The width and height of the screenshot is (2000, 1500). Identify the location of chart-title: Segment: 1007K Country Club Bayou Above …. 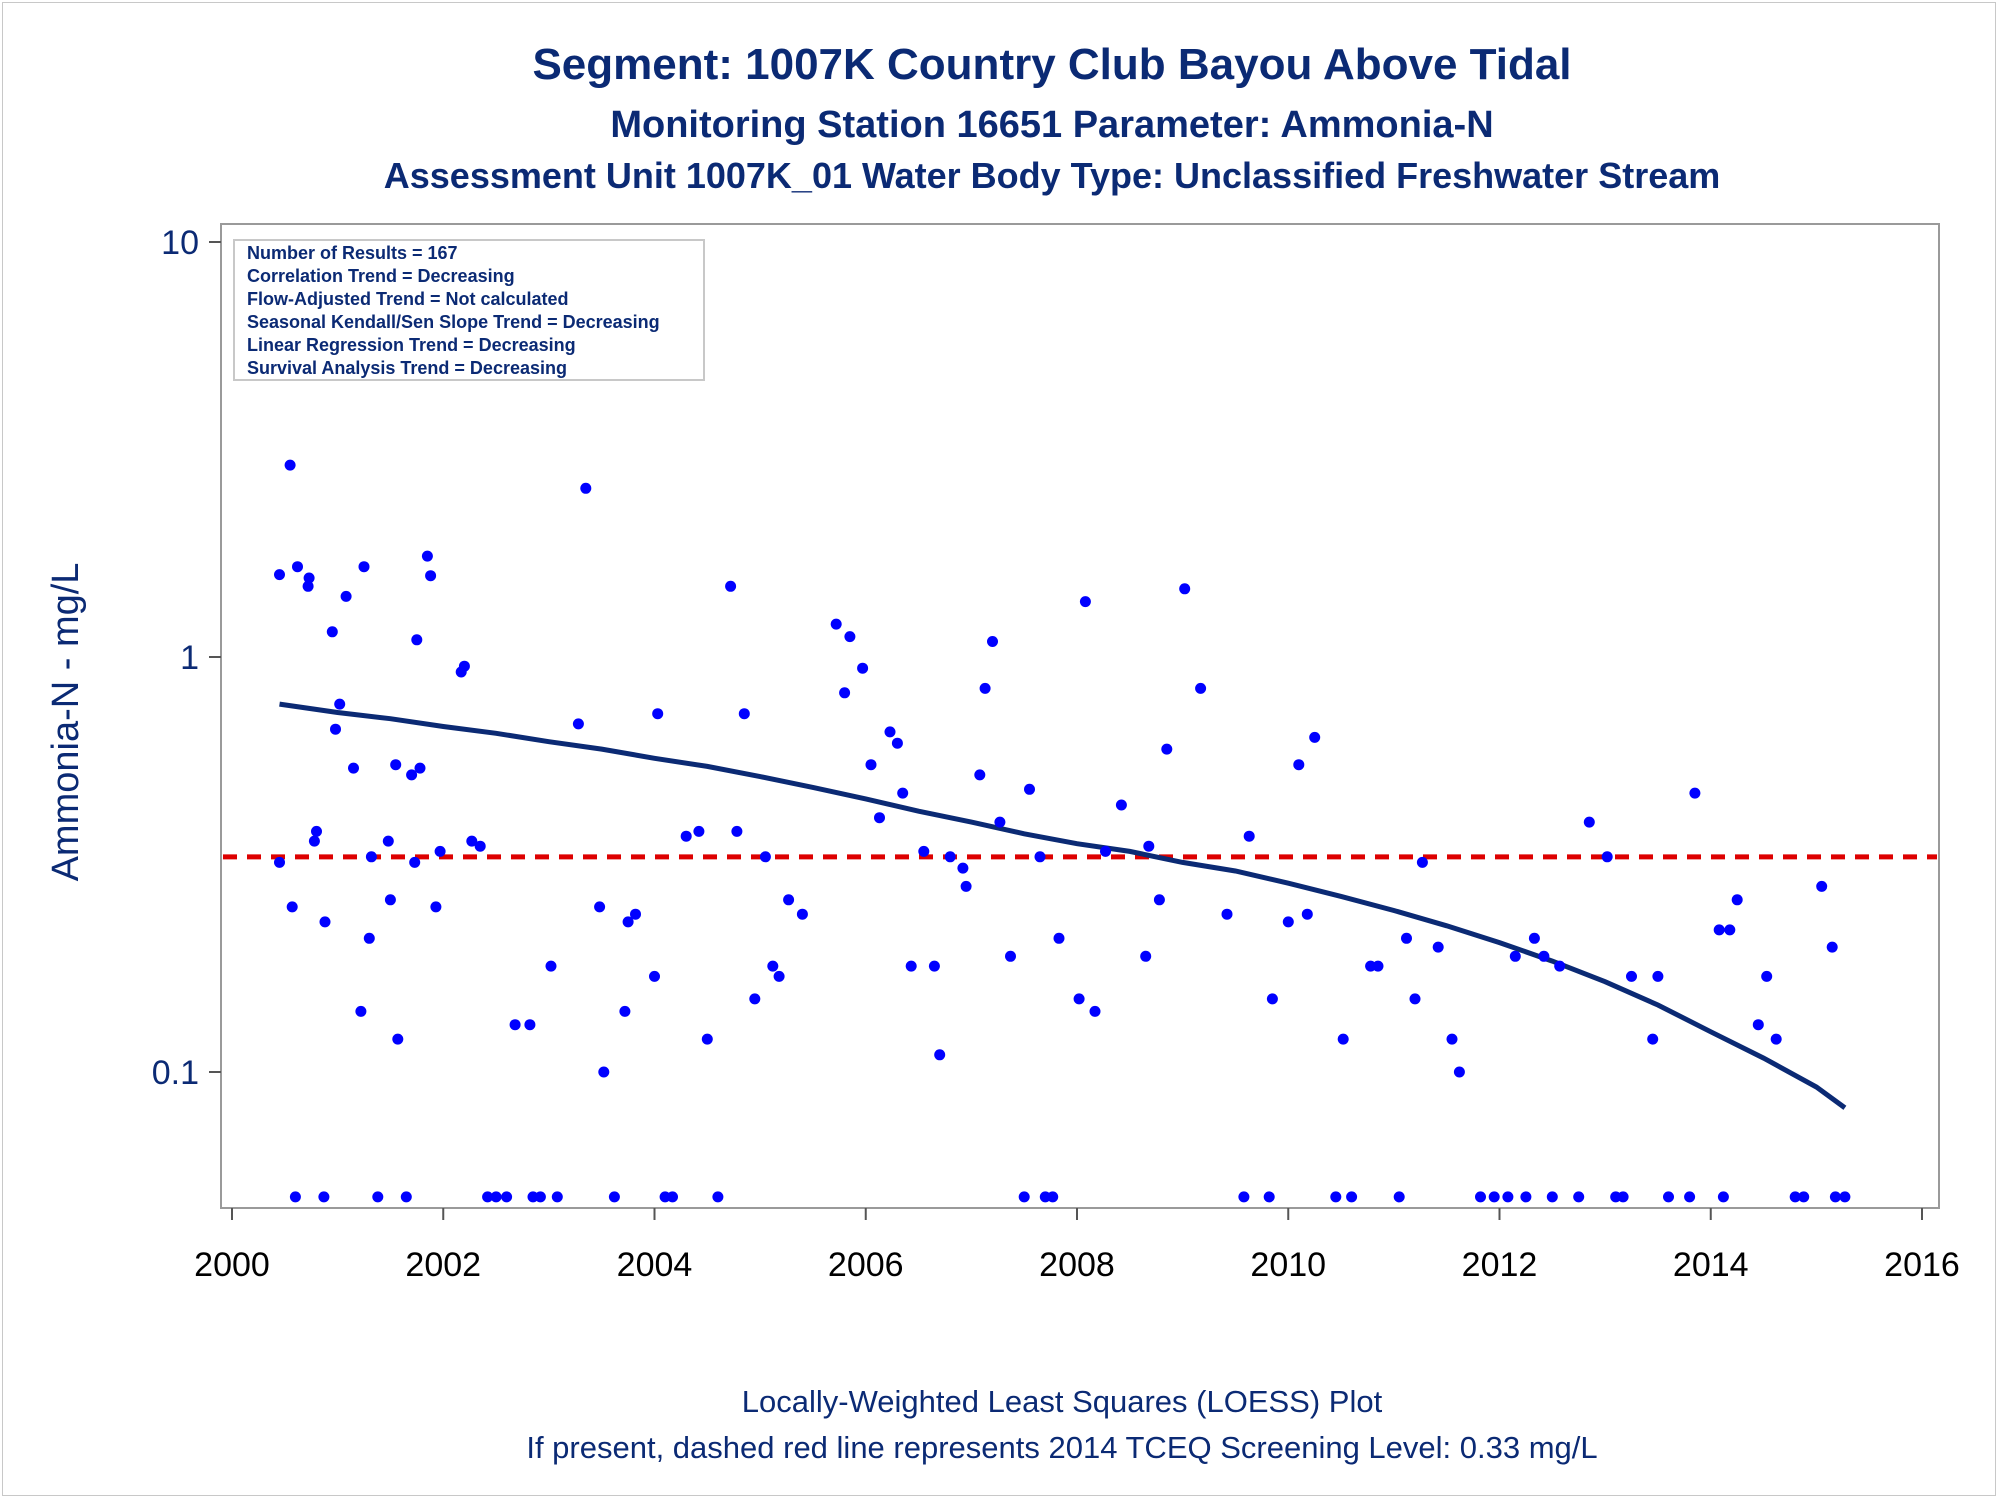
(1051, 64).